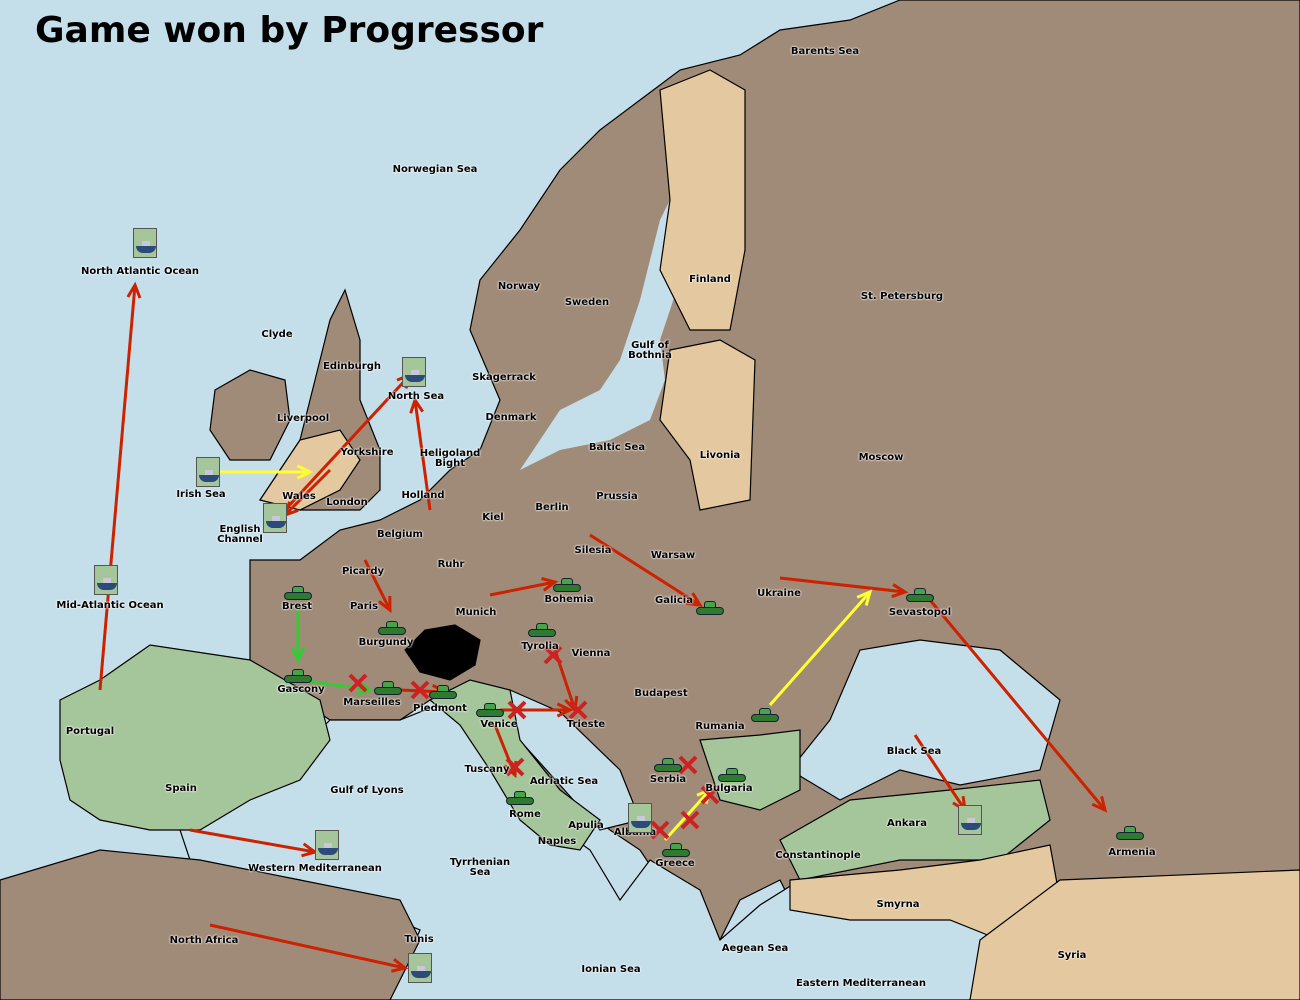  Describe the element at coordinates (617, 496) in the screenshot. I see `province-label-prussia: Prussia` at that location.